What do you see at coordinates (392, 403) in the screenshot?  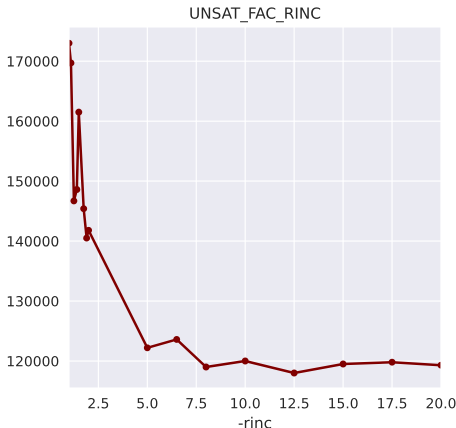 I see `x-tick-label: 17.5` at bounding box center [392, 403].